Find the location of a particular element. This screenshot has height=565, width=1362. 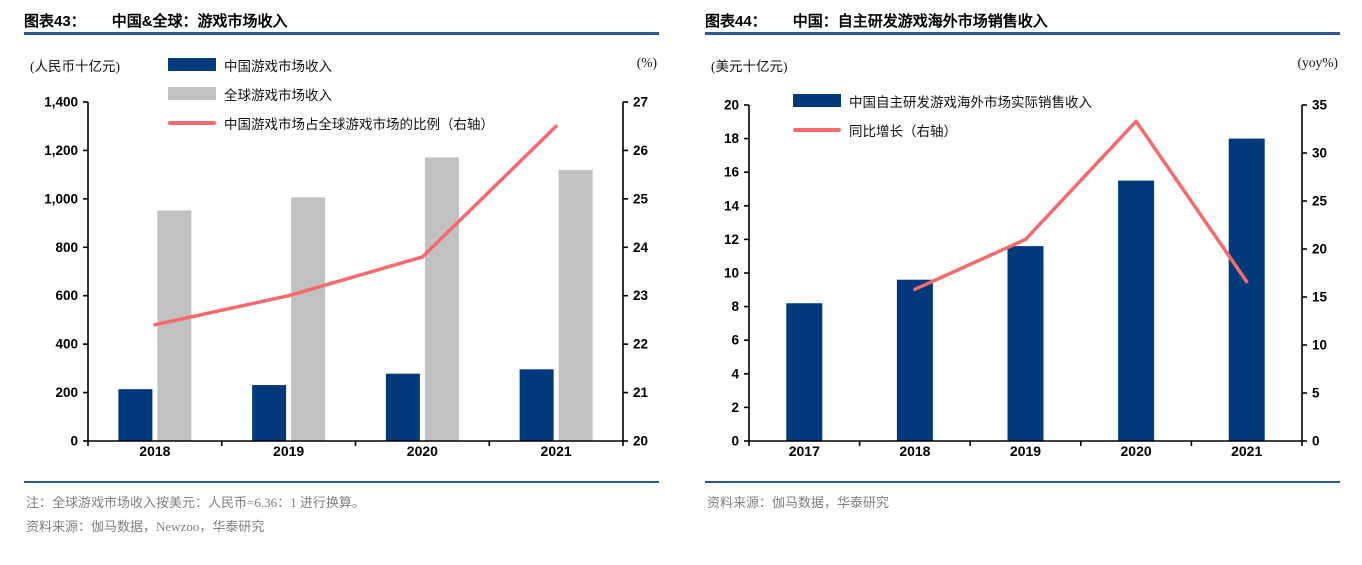

left-tick-label: 1,400 is located at coordinates (61, 102).